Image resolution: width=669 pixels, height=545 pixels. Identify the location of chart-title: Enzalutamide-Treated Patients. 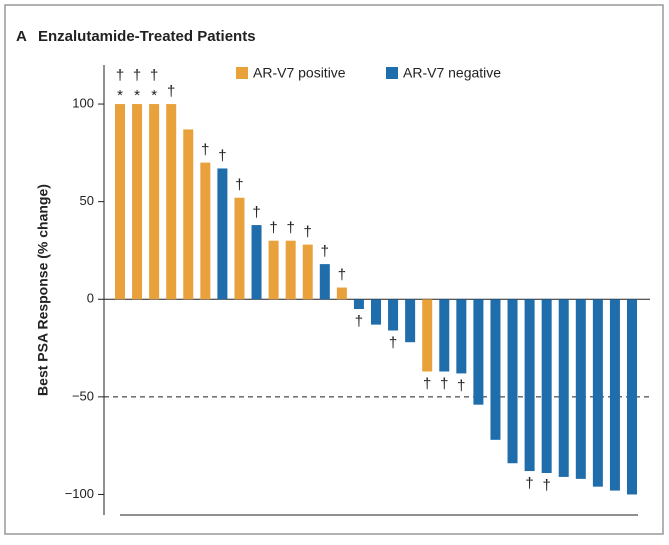
(147, 36).